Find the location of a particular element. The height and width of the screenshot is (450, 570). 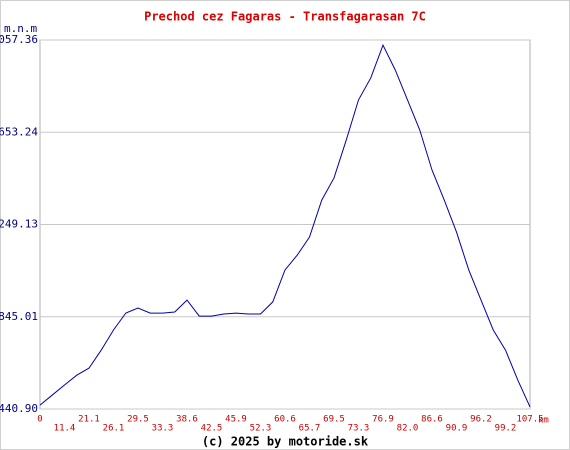

y-tick-label: 845.01 is located at coordinates (19, 316).